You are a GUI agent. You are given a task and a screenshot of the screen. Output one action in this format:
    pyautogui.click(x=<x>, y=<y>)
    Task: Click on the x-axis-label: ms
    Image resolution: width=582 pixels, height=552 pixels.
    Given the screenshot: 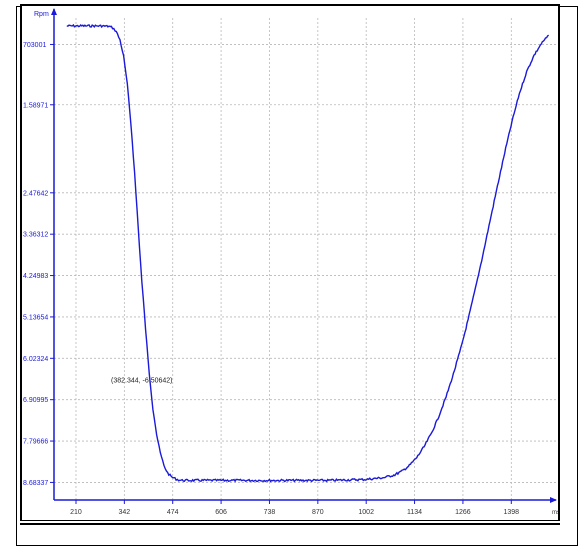 What is the action you would take?
    pyautogui.click(x=555, y=513)
    